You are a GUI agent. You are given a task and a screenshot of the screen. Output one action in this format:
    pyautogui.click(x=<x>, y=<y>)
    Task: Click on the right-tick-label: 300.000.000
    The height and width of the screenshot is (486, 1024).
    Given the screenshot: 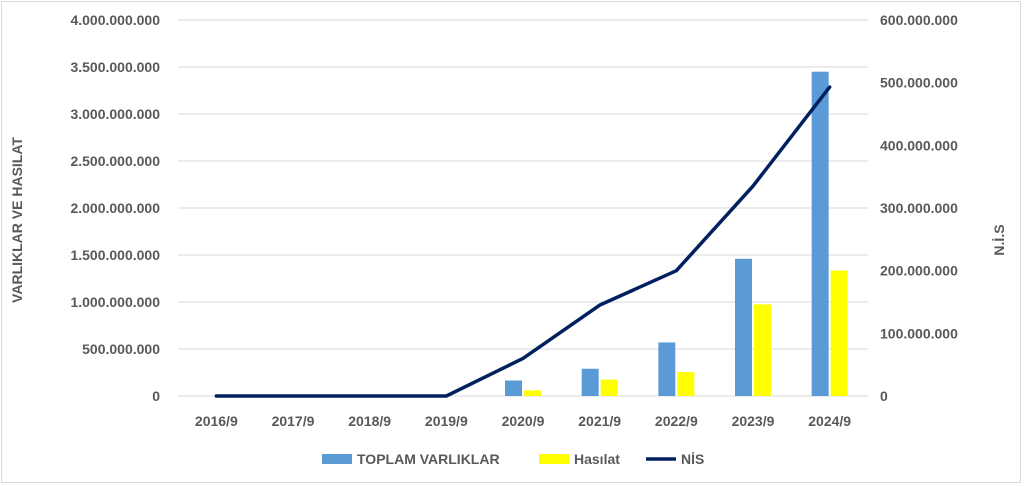 What is the action you would take?
    pyautogui.click(x=919, y=208)
    